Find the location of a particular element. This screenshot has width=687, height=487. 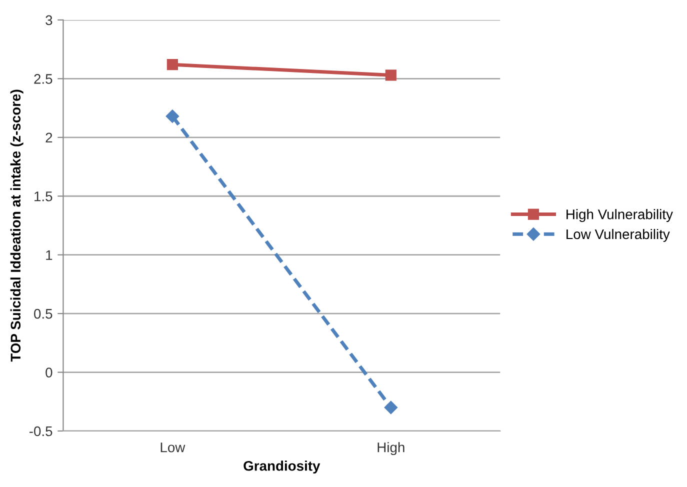

x-tick-label: High is located at coordinates (391, 449).